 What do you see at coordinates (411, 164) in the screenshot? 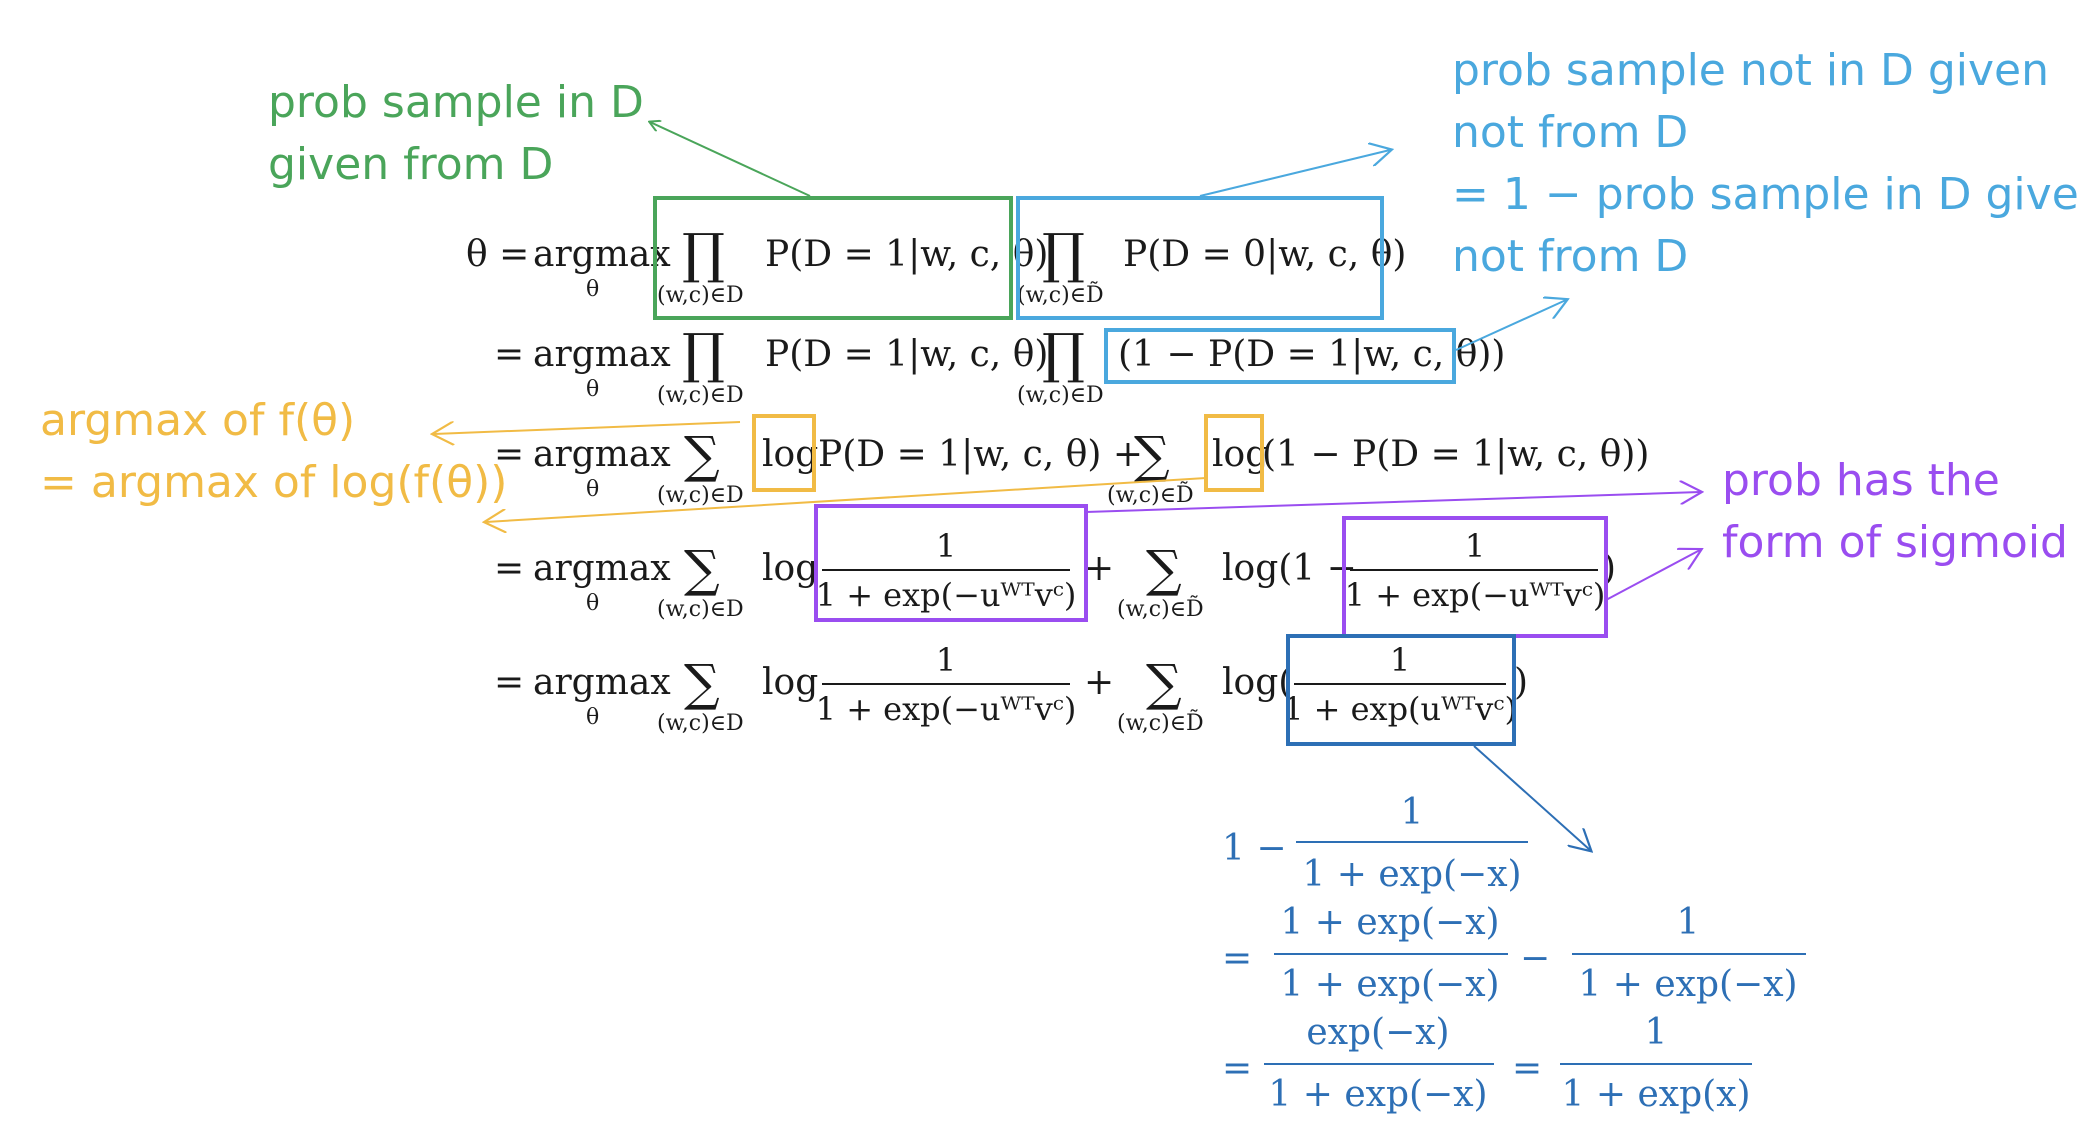
I see `annotation-green-line-2: given from D` at bounding box center [411, 164].